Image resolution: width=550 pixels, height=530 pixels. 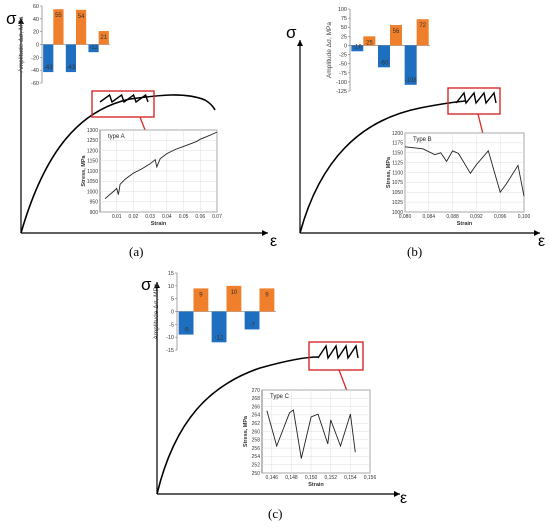 What do you see at coordinates (343, 65) in the screenshot?
I see `amplitude-tick-label: -50` at bounding box center [343, 65].